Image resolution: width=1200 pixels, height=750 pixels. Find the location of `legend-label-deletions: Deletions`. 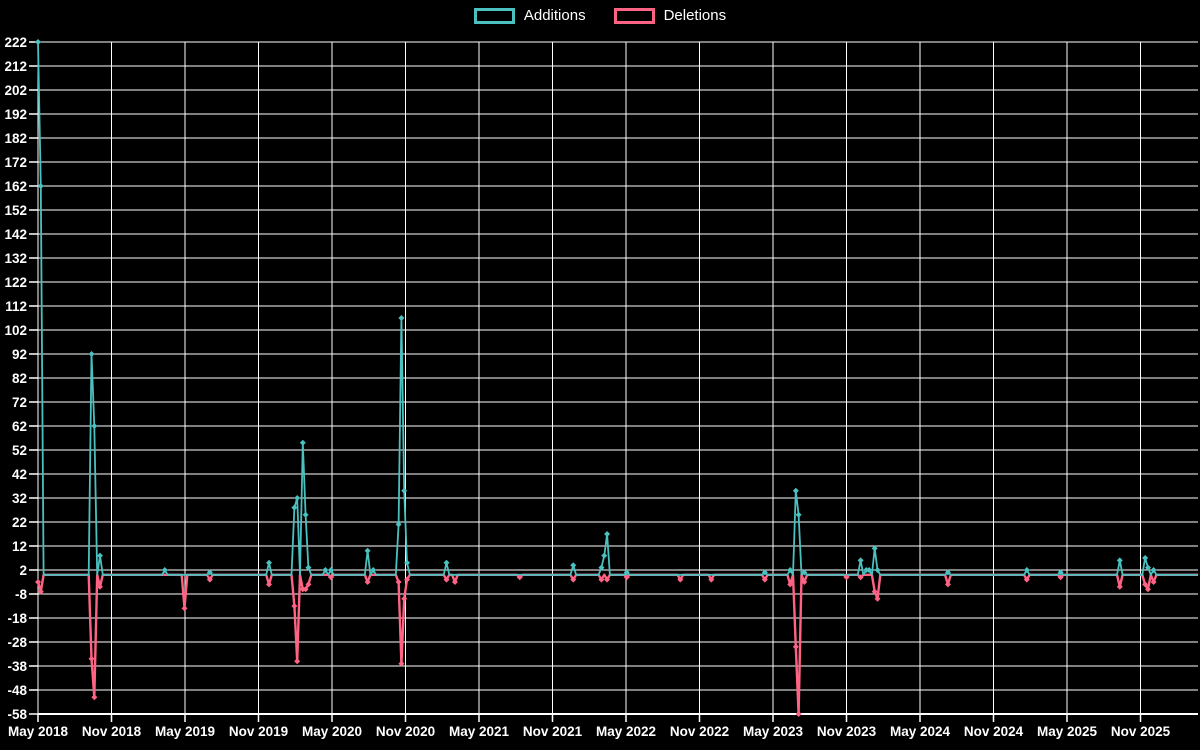

legend-label-deletions: Deletions is located at coordinates (695, 15).